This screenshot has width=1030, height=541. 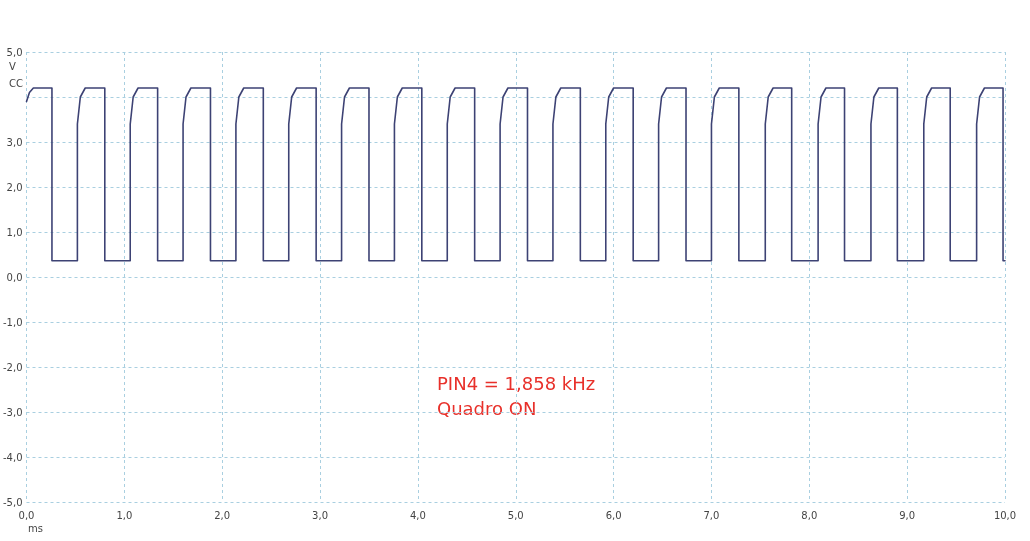 I want to click on y-tick-label: -2,0, so click(x=13, y=367).